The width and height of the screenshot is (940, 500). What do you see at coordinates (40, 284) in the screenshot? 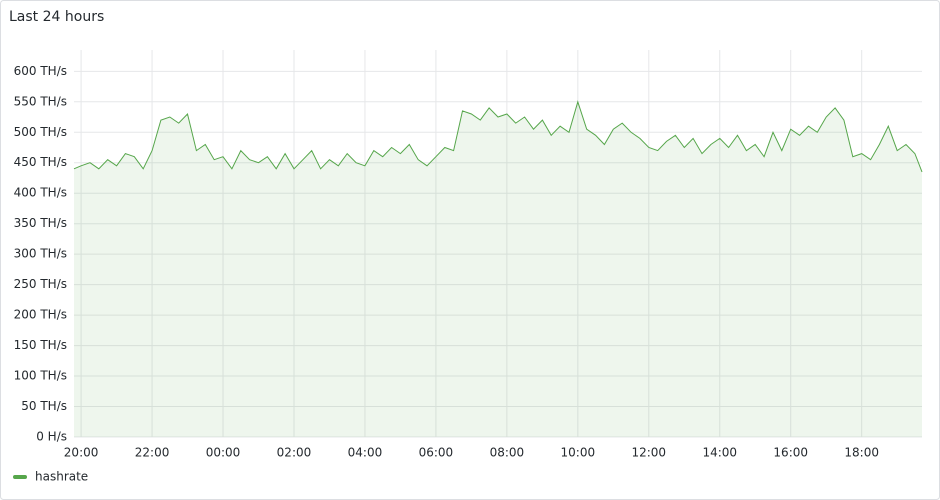
I see `y-tick-label: 250 TH/s` at bounding box center [40, 284].